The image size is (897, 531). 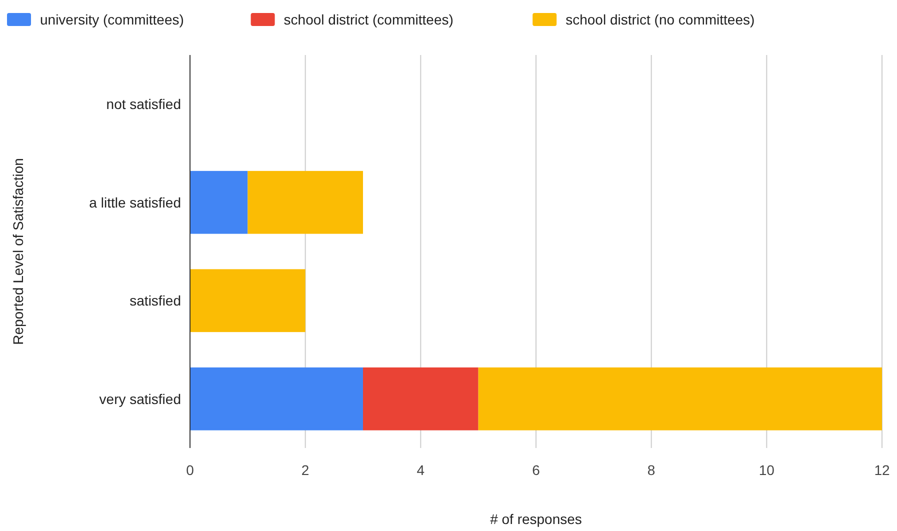 I want to click on y-tick-label: not satisfied, so click(x=143, y=104).